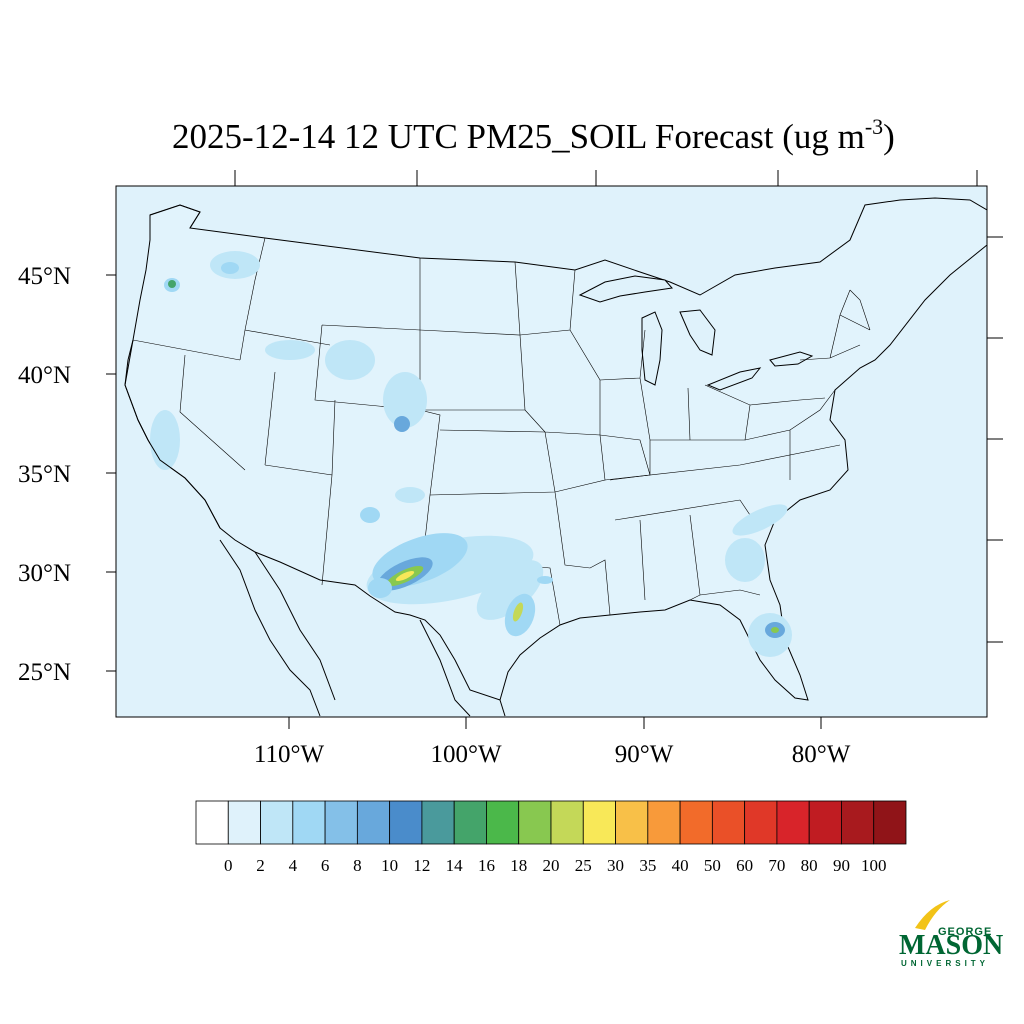  I want to click on latitude-labels: 45°N 40°N 35°N 30°N 25°N, so click(44, 474).